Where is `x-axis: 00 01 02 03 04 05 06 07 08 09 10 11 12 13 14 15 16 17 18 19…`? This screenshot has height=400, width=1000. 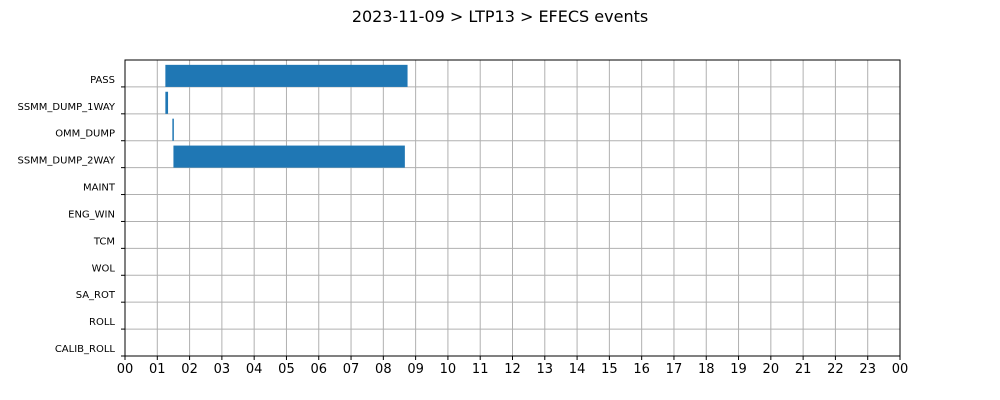
x-axis: 00 01 02 03 04 05 06 07 08 09 10 11 12 13 14 15 16 17 18 19… is located at coordinates (513, 366).